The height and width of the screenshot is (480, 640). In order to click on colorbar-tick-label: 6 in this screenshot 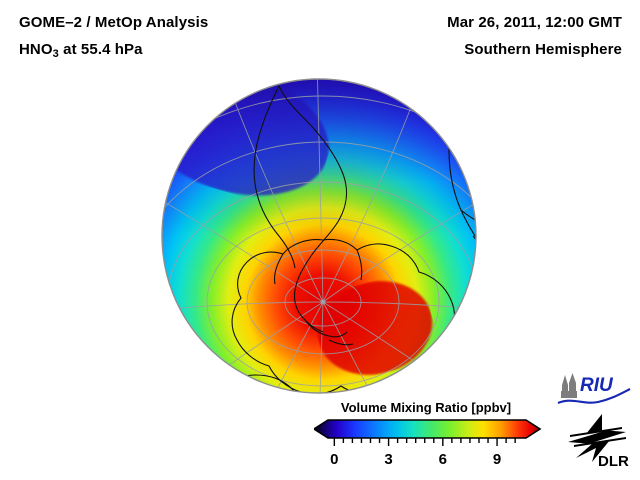, I will do `click(443, 459)`.